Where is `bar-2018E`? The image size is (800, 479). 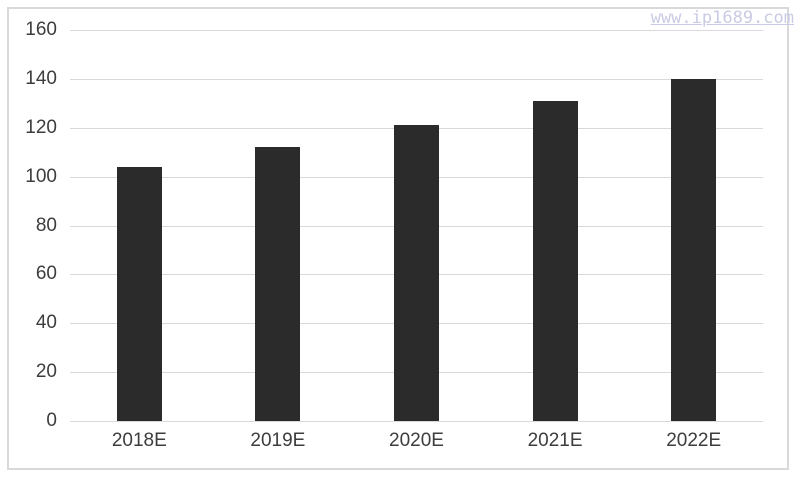 bar-2018E is located at coordinates (139, 293).